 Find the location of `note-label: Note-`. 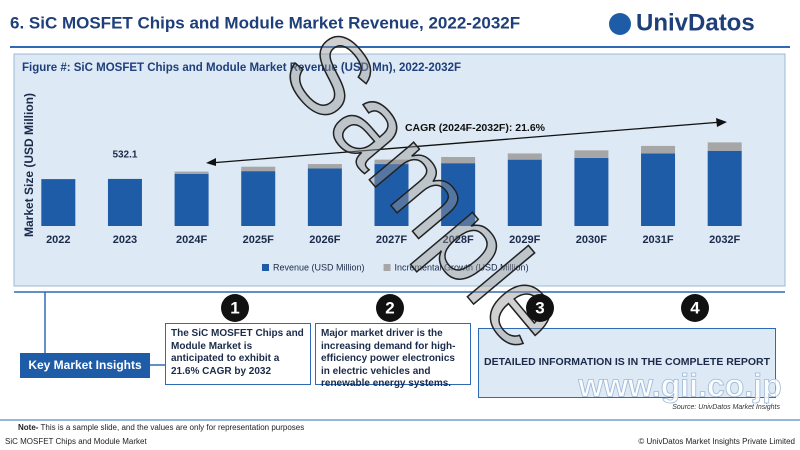

note-label: Note- is located at coordinates (28, 427).